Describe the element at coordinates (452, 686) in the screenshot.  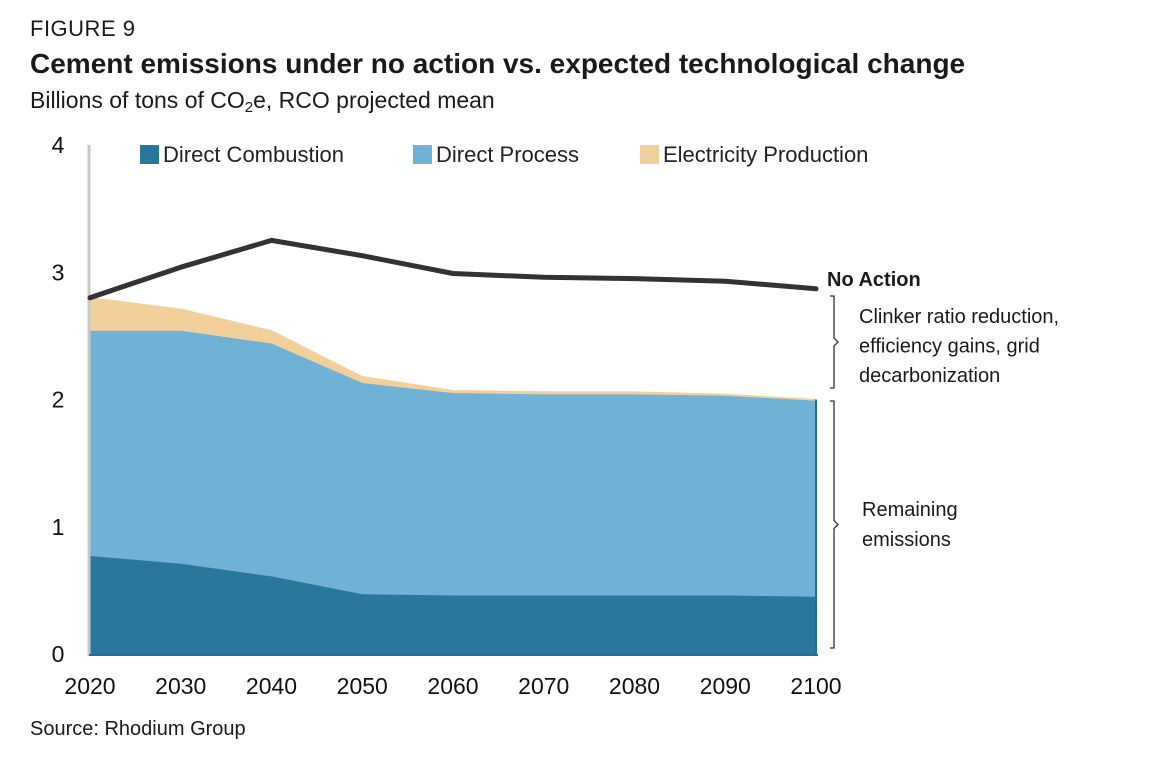
I see `x-tick-label: 2060` at that location.